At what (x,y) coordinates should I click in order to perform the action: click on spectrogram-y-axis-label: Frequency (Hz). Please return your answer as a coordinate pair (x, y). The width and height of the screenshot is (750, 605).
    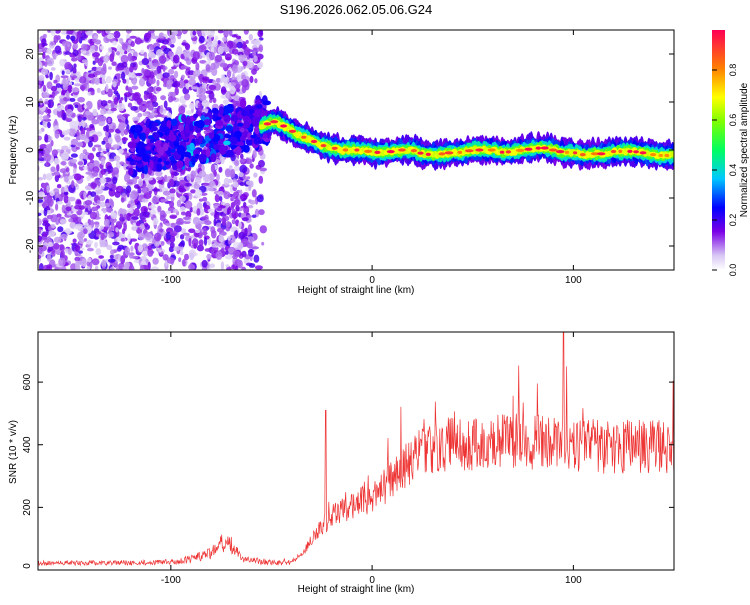
    Looking at the image, I should click on (13, 150).